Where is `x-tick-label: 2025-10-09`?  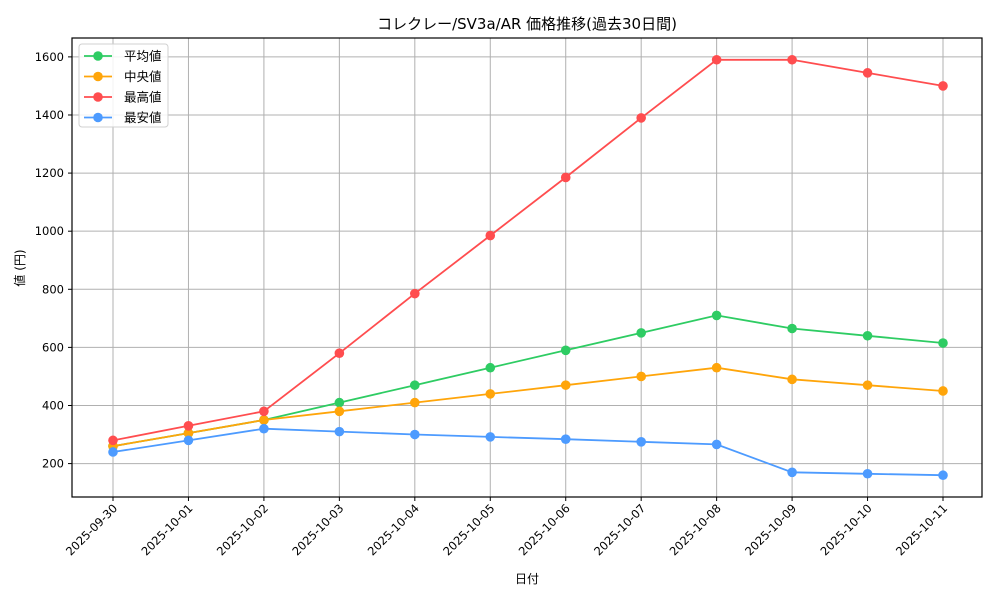 x-tick-label: 2025-10-09 is located at coordinates (770, 529).